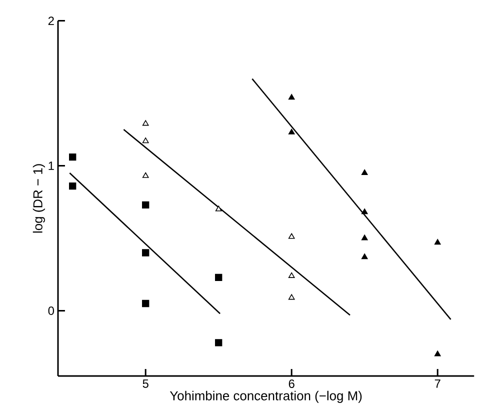 This screenshot has height=417, width=478. I want to click on x-tick-label: 6, so click(291, 384).